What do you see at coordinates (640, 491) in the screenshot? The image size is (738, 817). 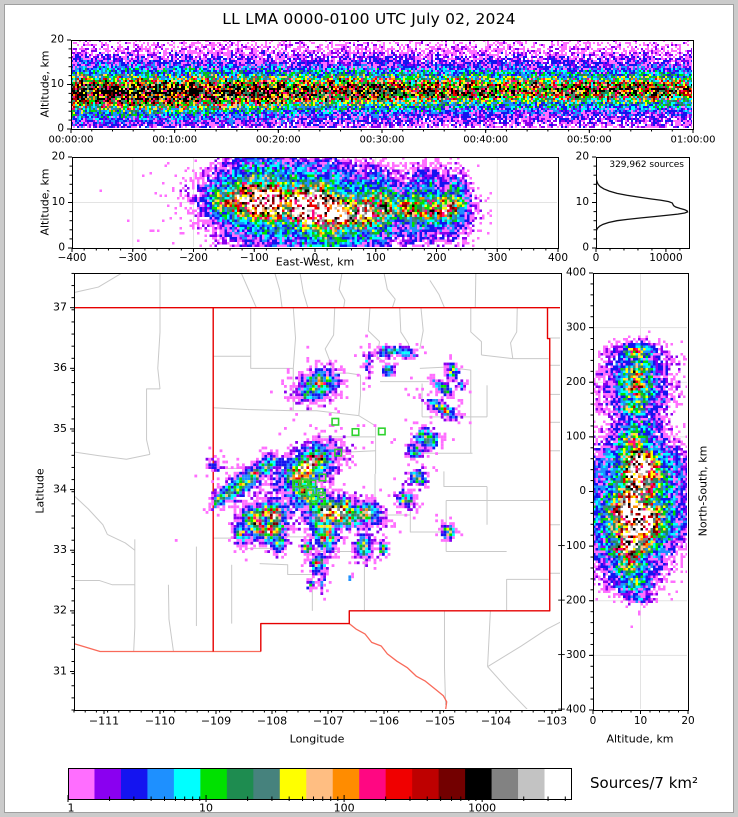 I see `north-south-altitude-panel` at bounding box center [640, 491].